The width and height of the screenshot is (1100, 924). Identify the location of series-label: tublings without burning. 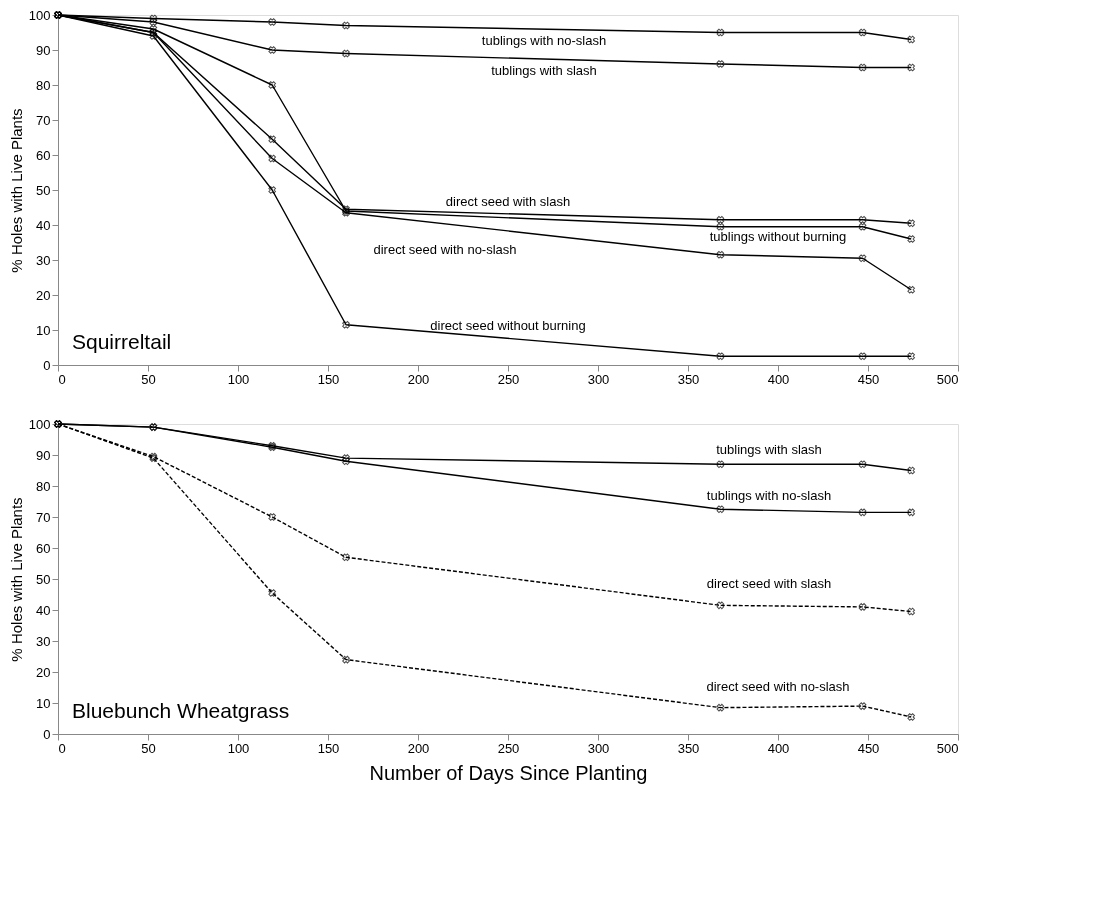
(778, 236).